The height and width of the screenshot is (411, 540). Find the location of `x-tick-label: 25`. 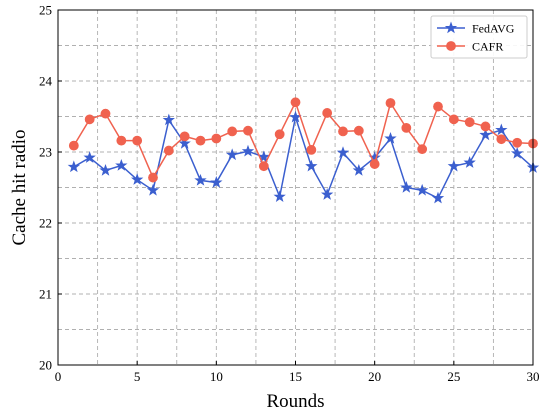

x-tick-label: 25 is located at coordinates (453, 376).